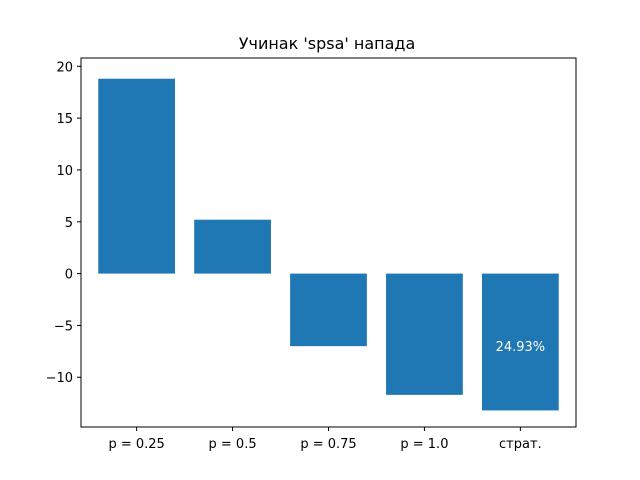  Describe the element at coordinates (59, 378) in the screenshot. I see `y-tick-label-6: −10` at that location.